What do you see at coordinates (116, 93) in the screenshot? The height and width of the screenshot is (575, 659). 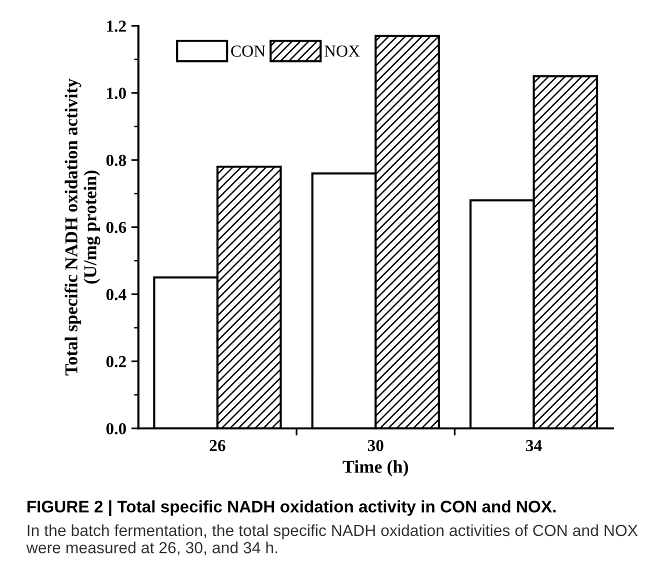 I see `y-tick-label: 1.0` at bounding box center [116, 93].